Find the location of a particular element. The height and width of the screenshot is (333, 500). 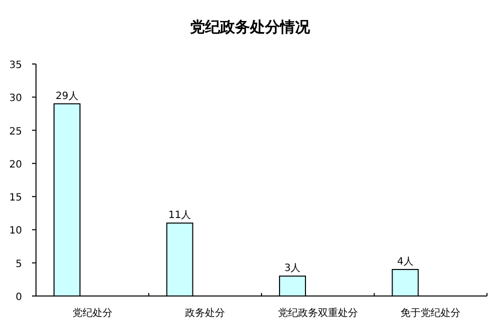

y-tick-label: 35 is located at coordinates (15, 65).